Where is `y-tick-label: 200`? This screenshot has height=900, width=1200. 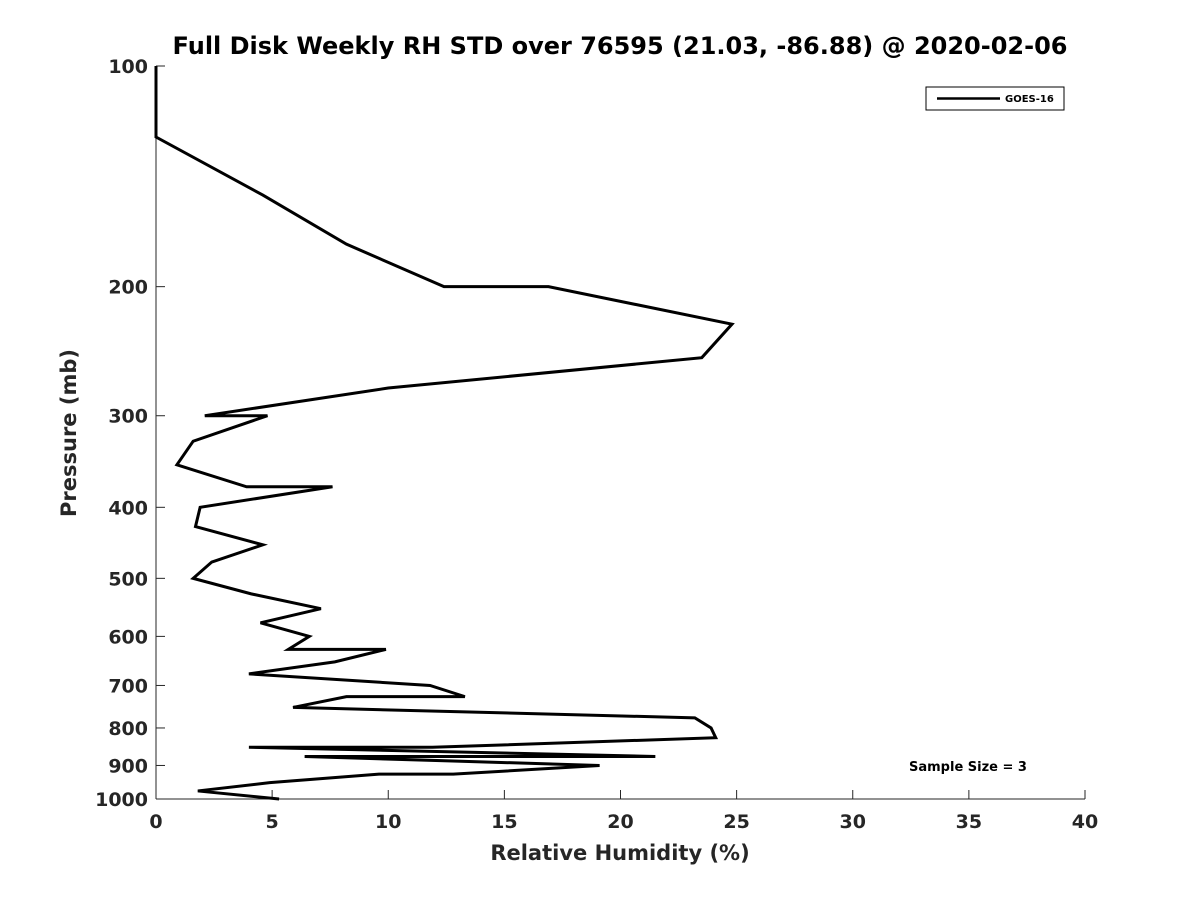
y-tick-label: 200 is located at coordinates (128, 288).